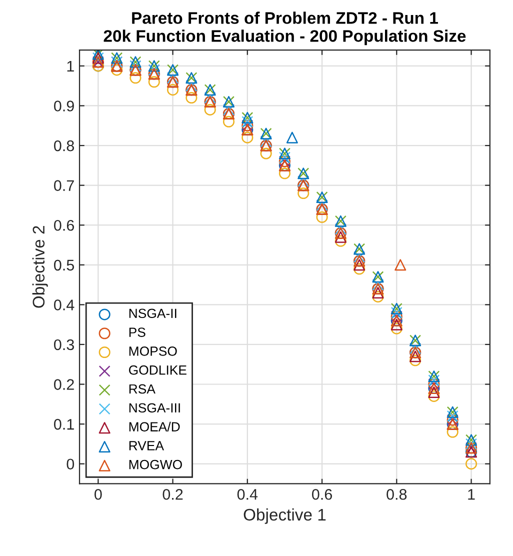 The height and width of the screenshot is (556, 513). I want to click on y-tick-label: 0.2, so click(64, 384).